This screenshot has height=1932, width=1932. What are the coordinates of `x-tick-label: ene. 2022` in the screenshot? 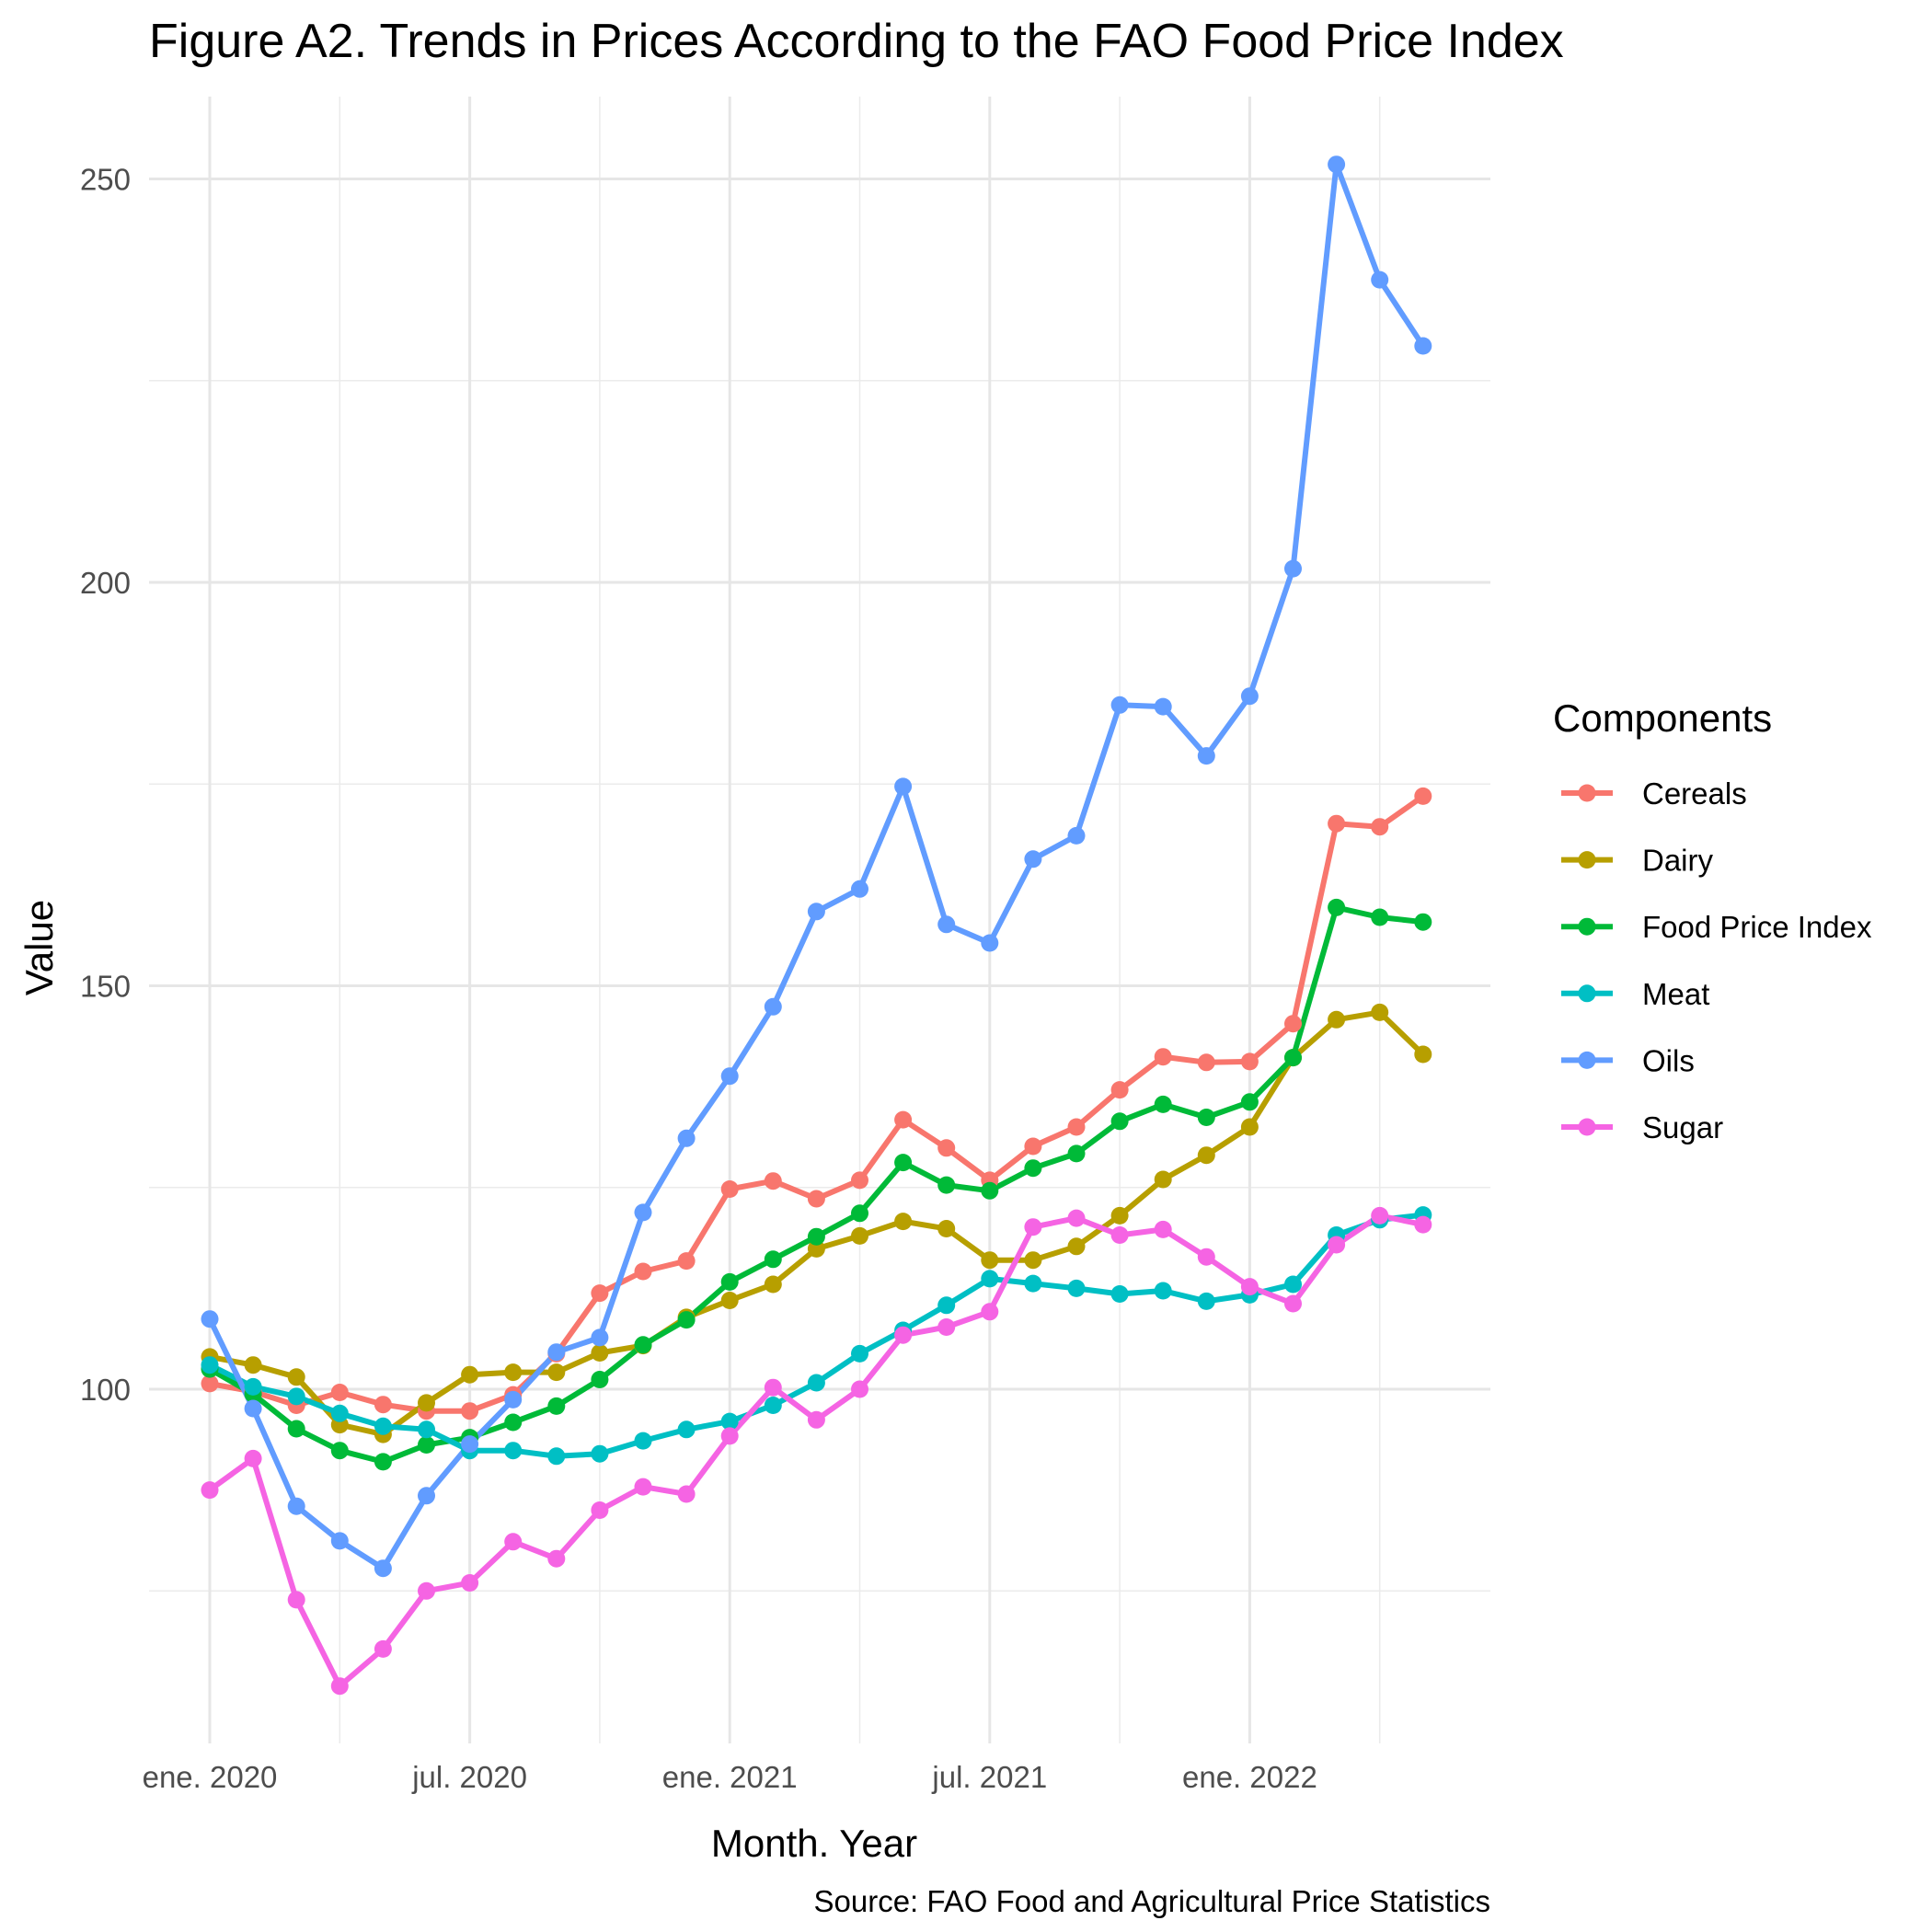 It's located at (1249, 1777).